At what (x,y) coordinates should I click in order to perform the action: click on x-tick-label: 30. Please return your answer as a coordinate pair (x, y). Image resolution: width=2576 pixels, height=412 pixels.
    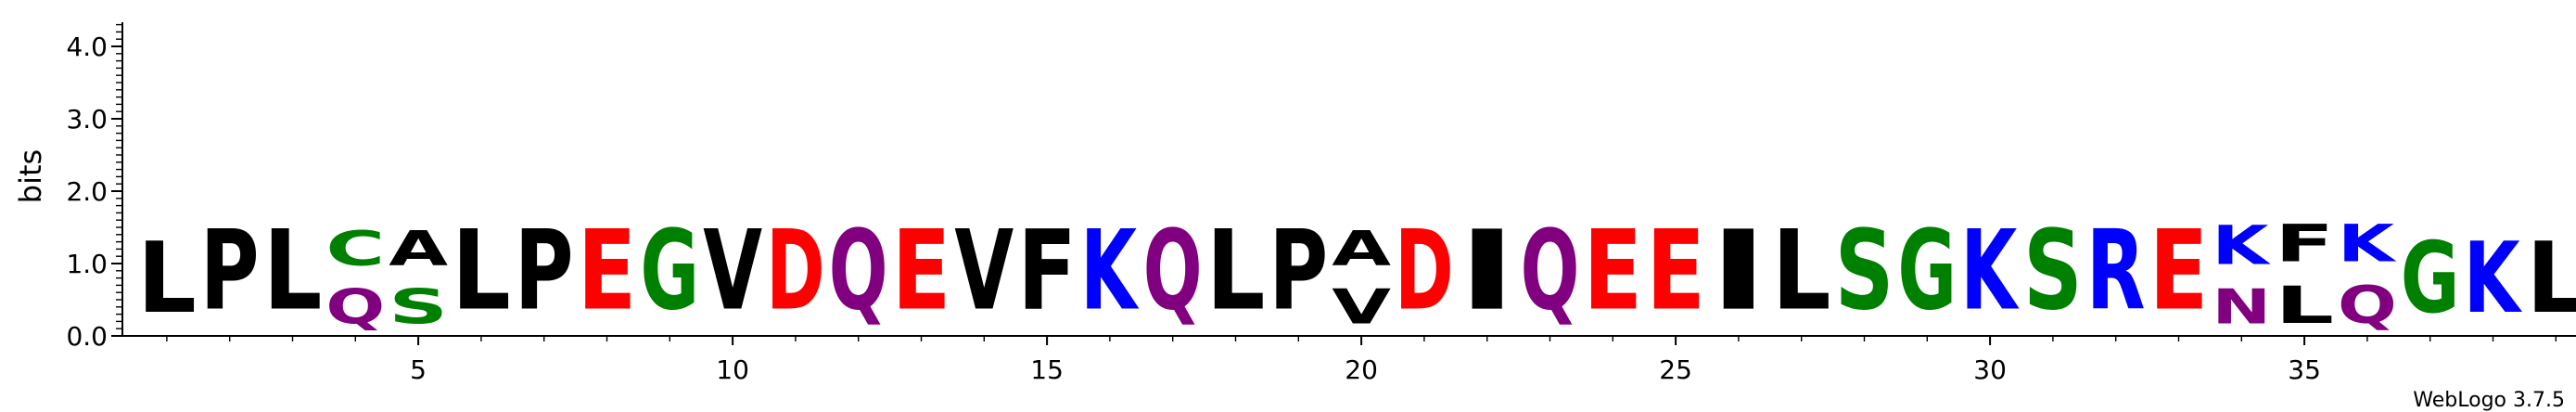
    Looking at the image, I should click on (1990, 369).